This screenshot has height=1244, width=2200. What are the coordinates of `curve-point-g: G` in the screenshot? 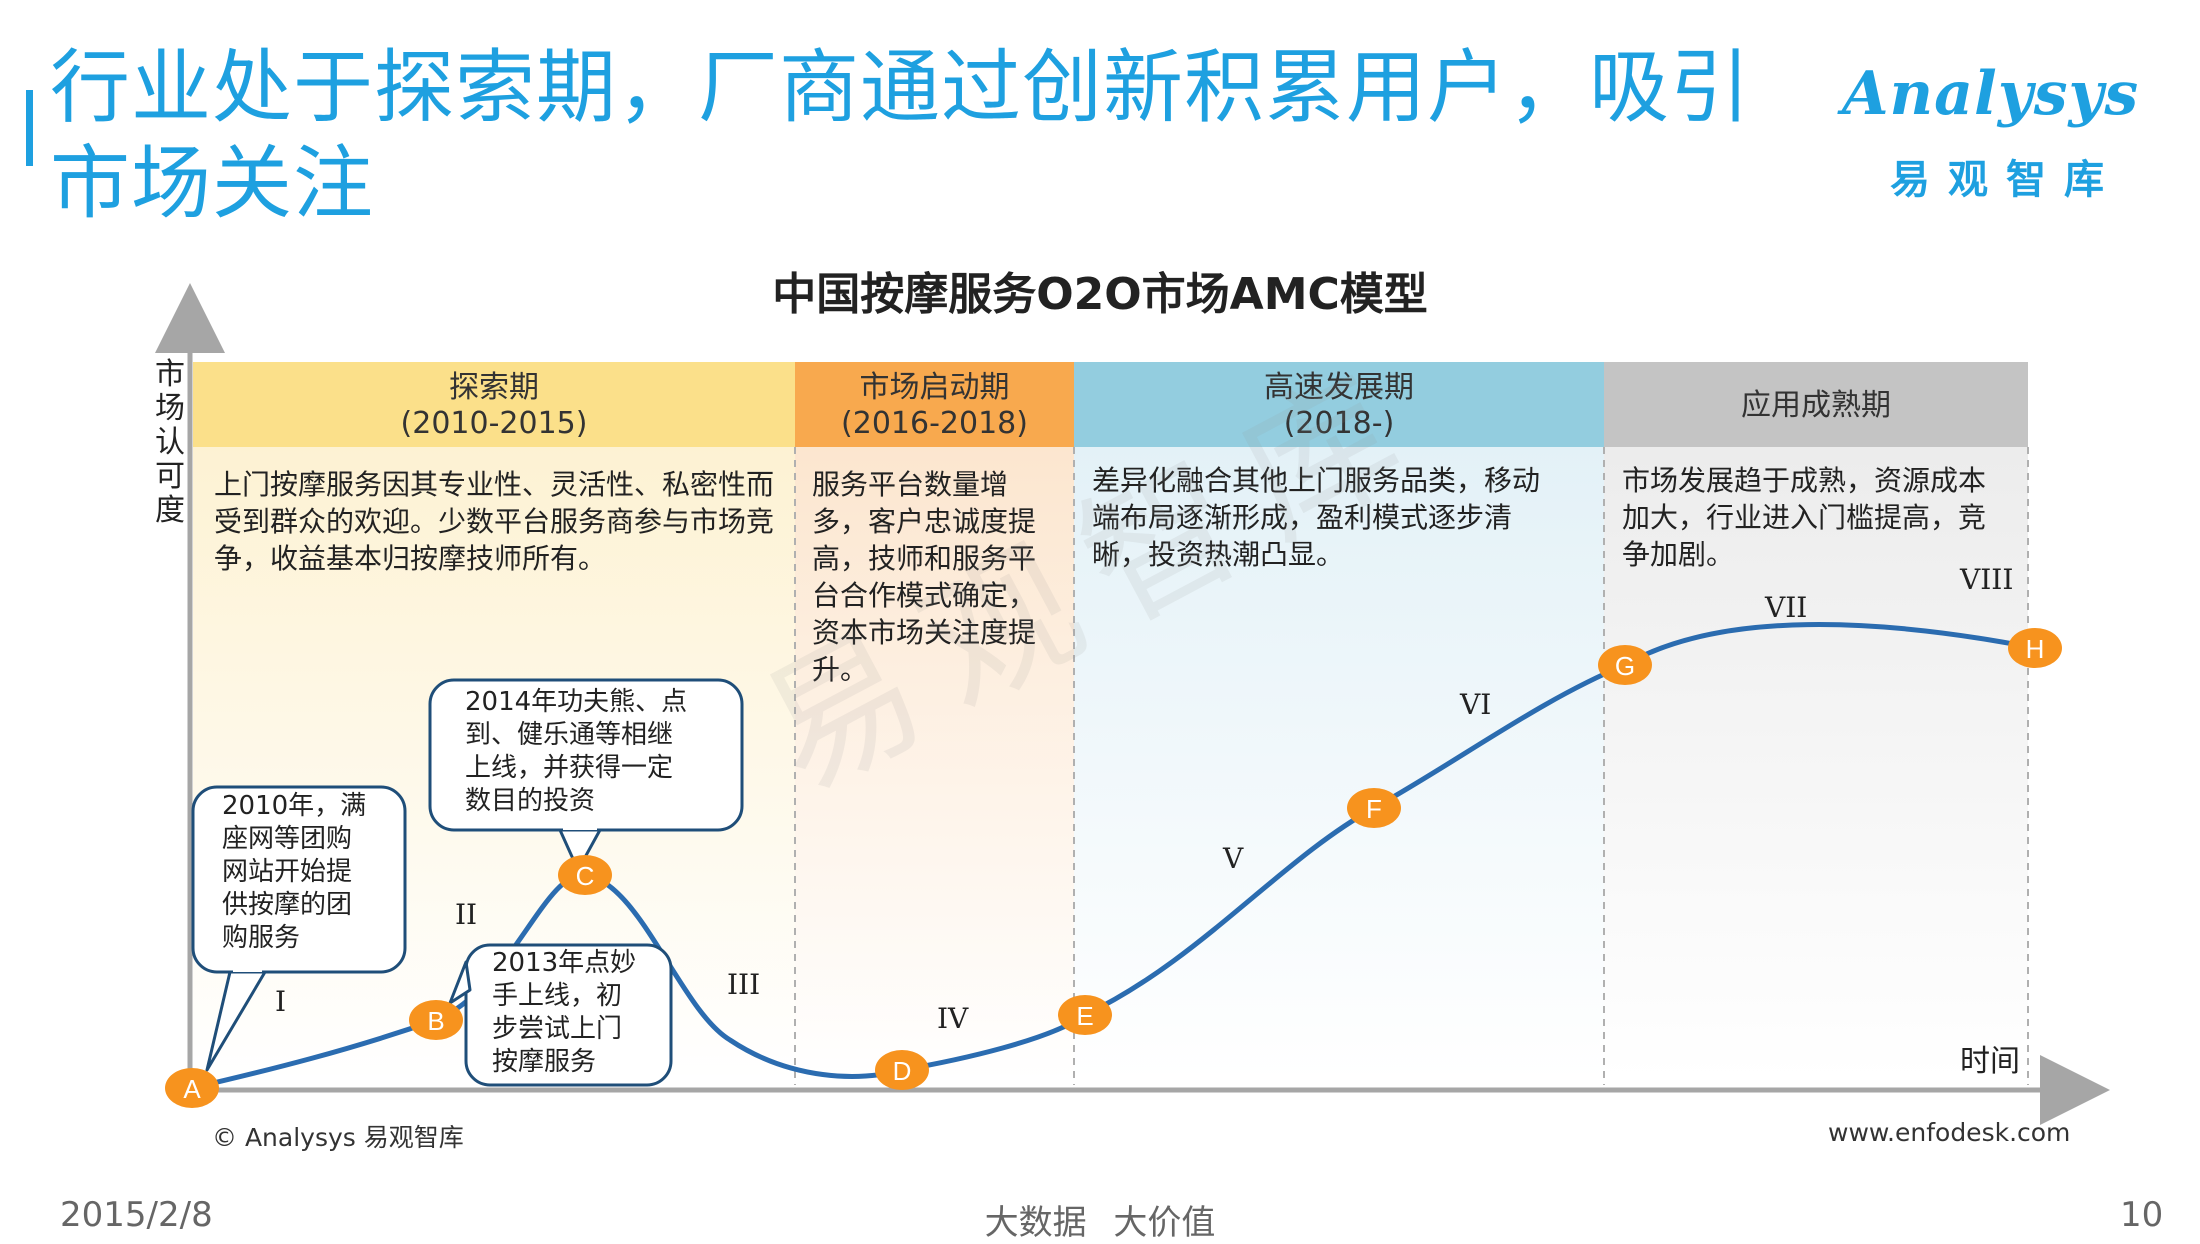 It's located at (1625, 665).